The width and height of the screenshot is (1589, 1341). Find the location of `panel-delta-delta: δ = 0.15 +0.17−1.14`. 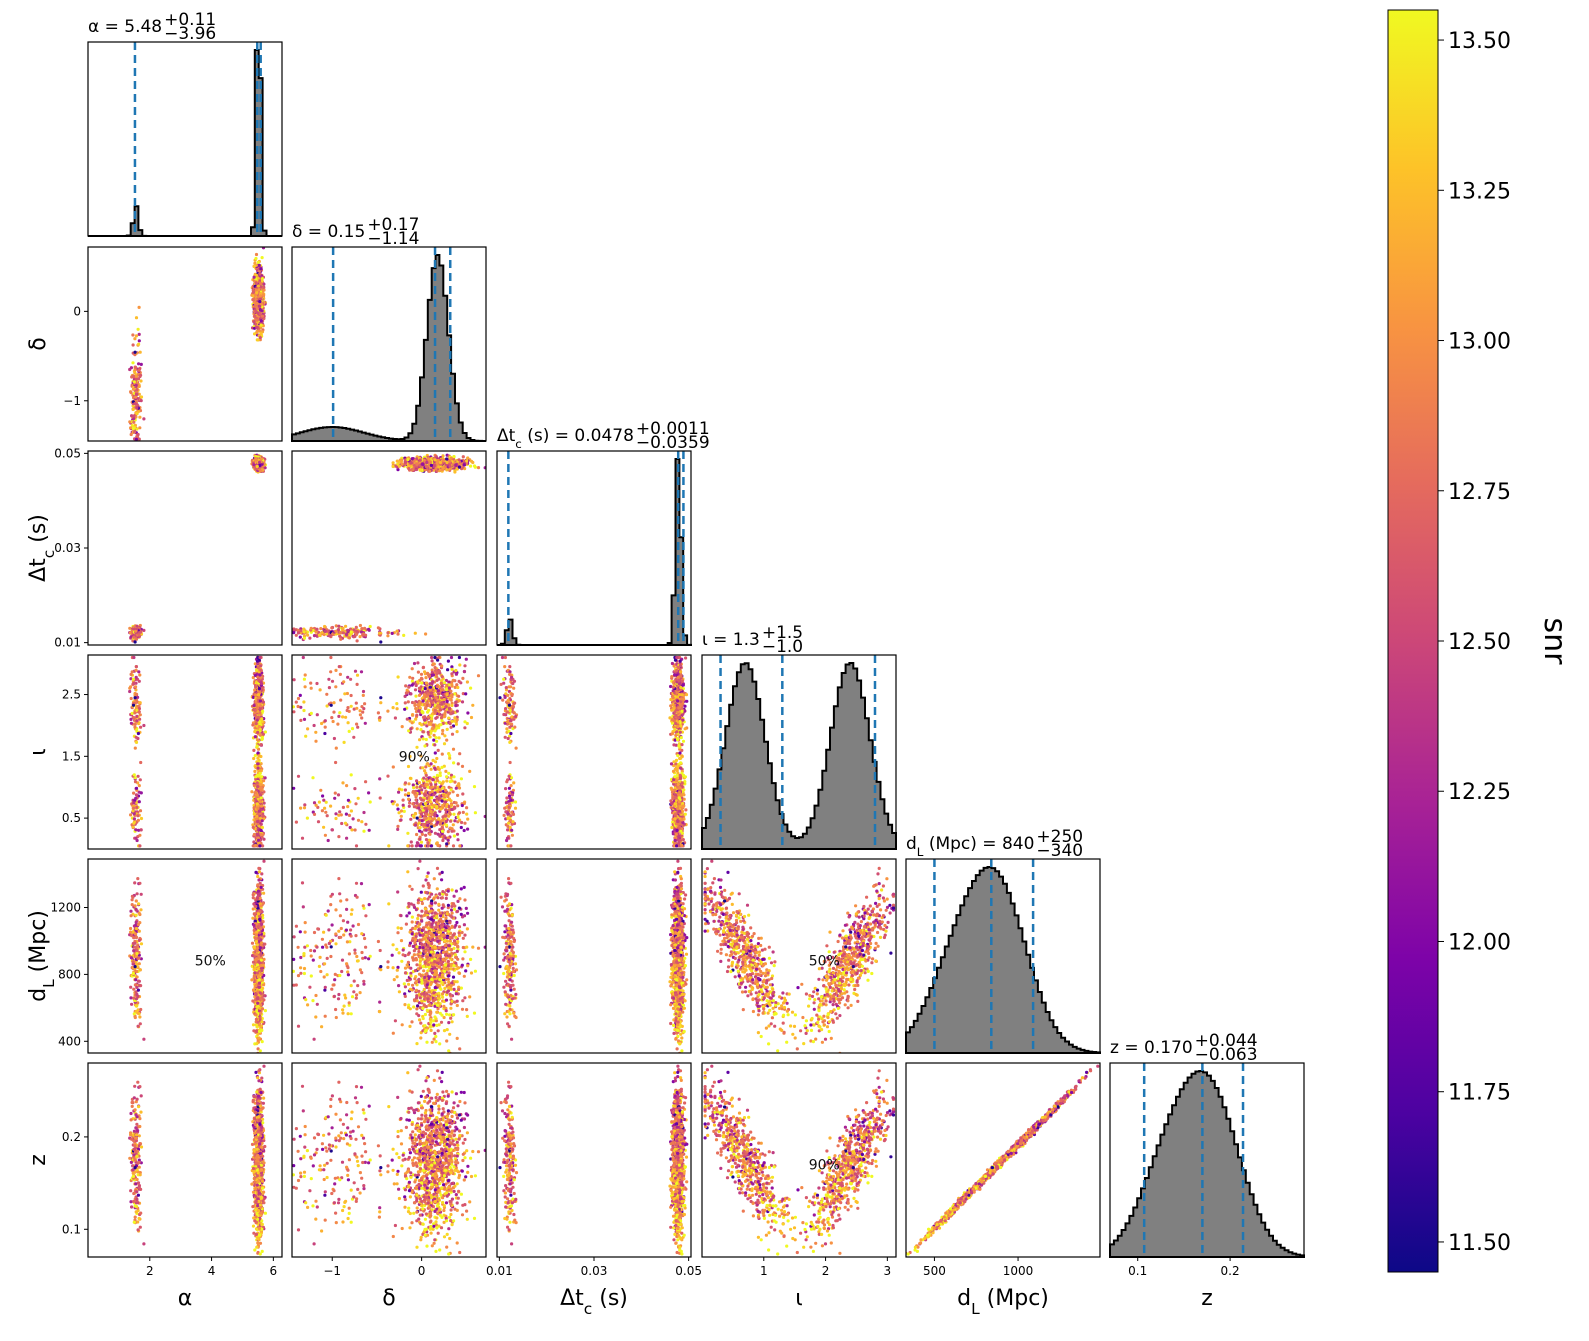

panel-delta-delta: δ = 0.15 +0.17−1.14 is located at coordinates (389, 328).